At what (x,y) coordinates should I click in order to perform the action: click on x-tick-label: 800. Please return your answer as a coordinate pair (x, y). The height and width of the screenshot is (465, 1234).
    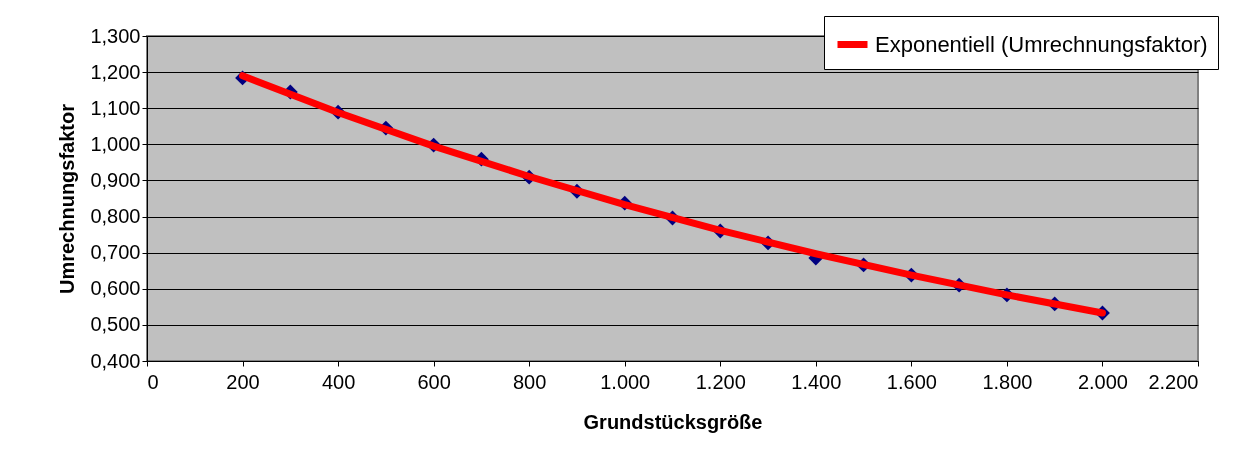
    Looking at the image, I should click on (529, 381).